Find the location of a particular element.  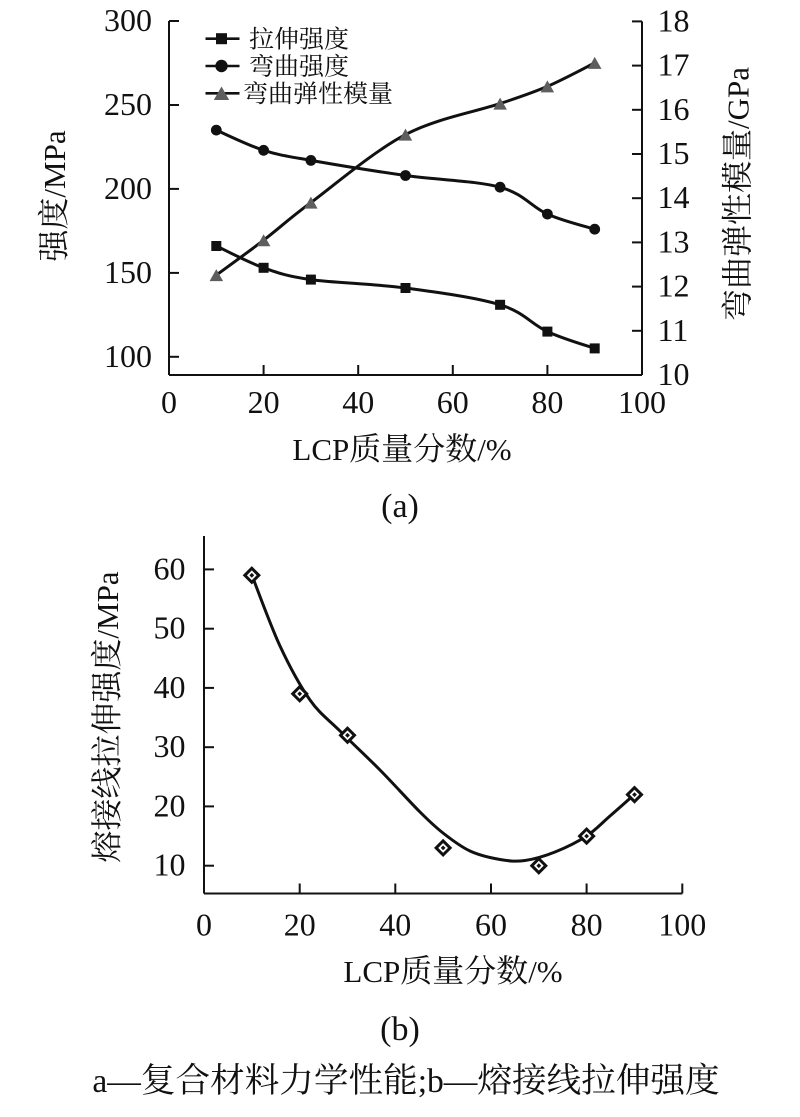

svg-text: 200 is located at coordinates (128, 188).